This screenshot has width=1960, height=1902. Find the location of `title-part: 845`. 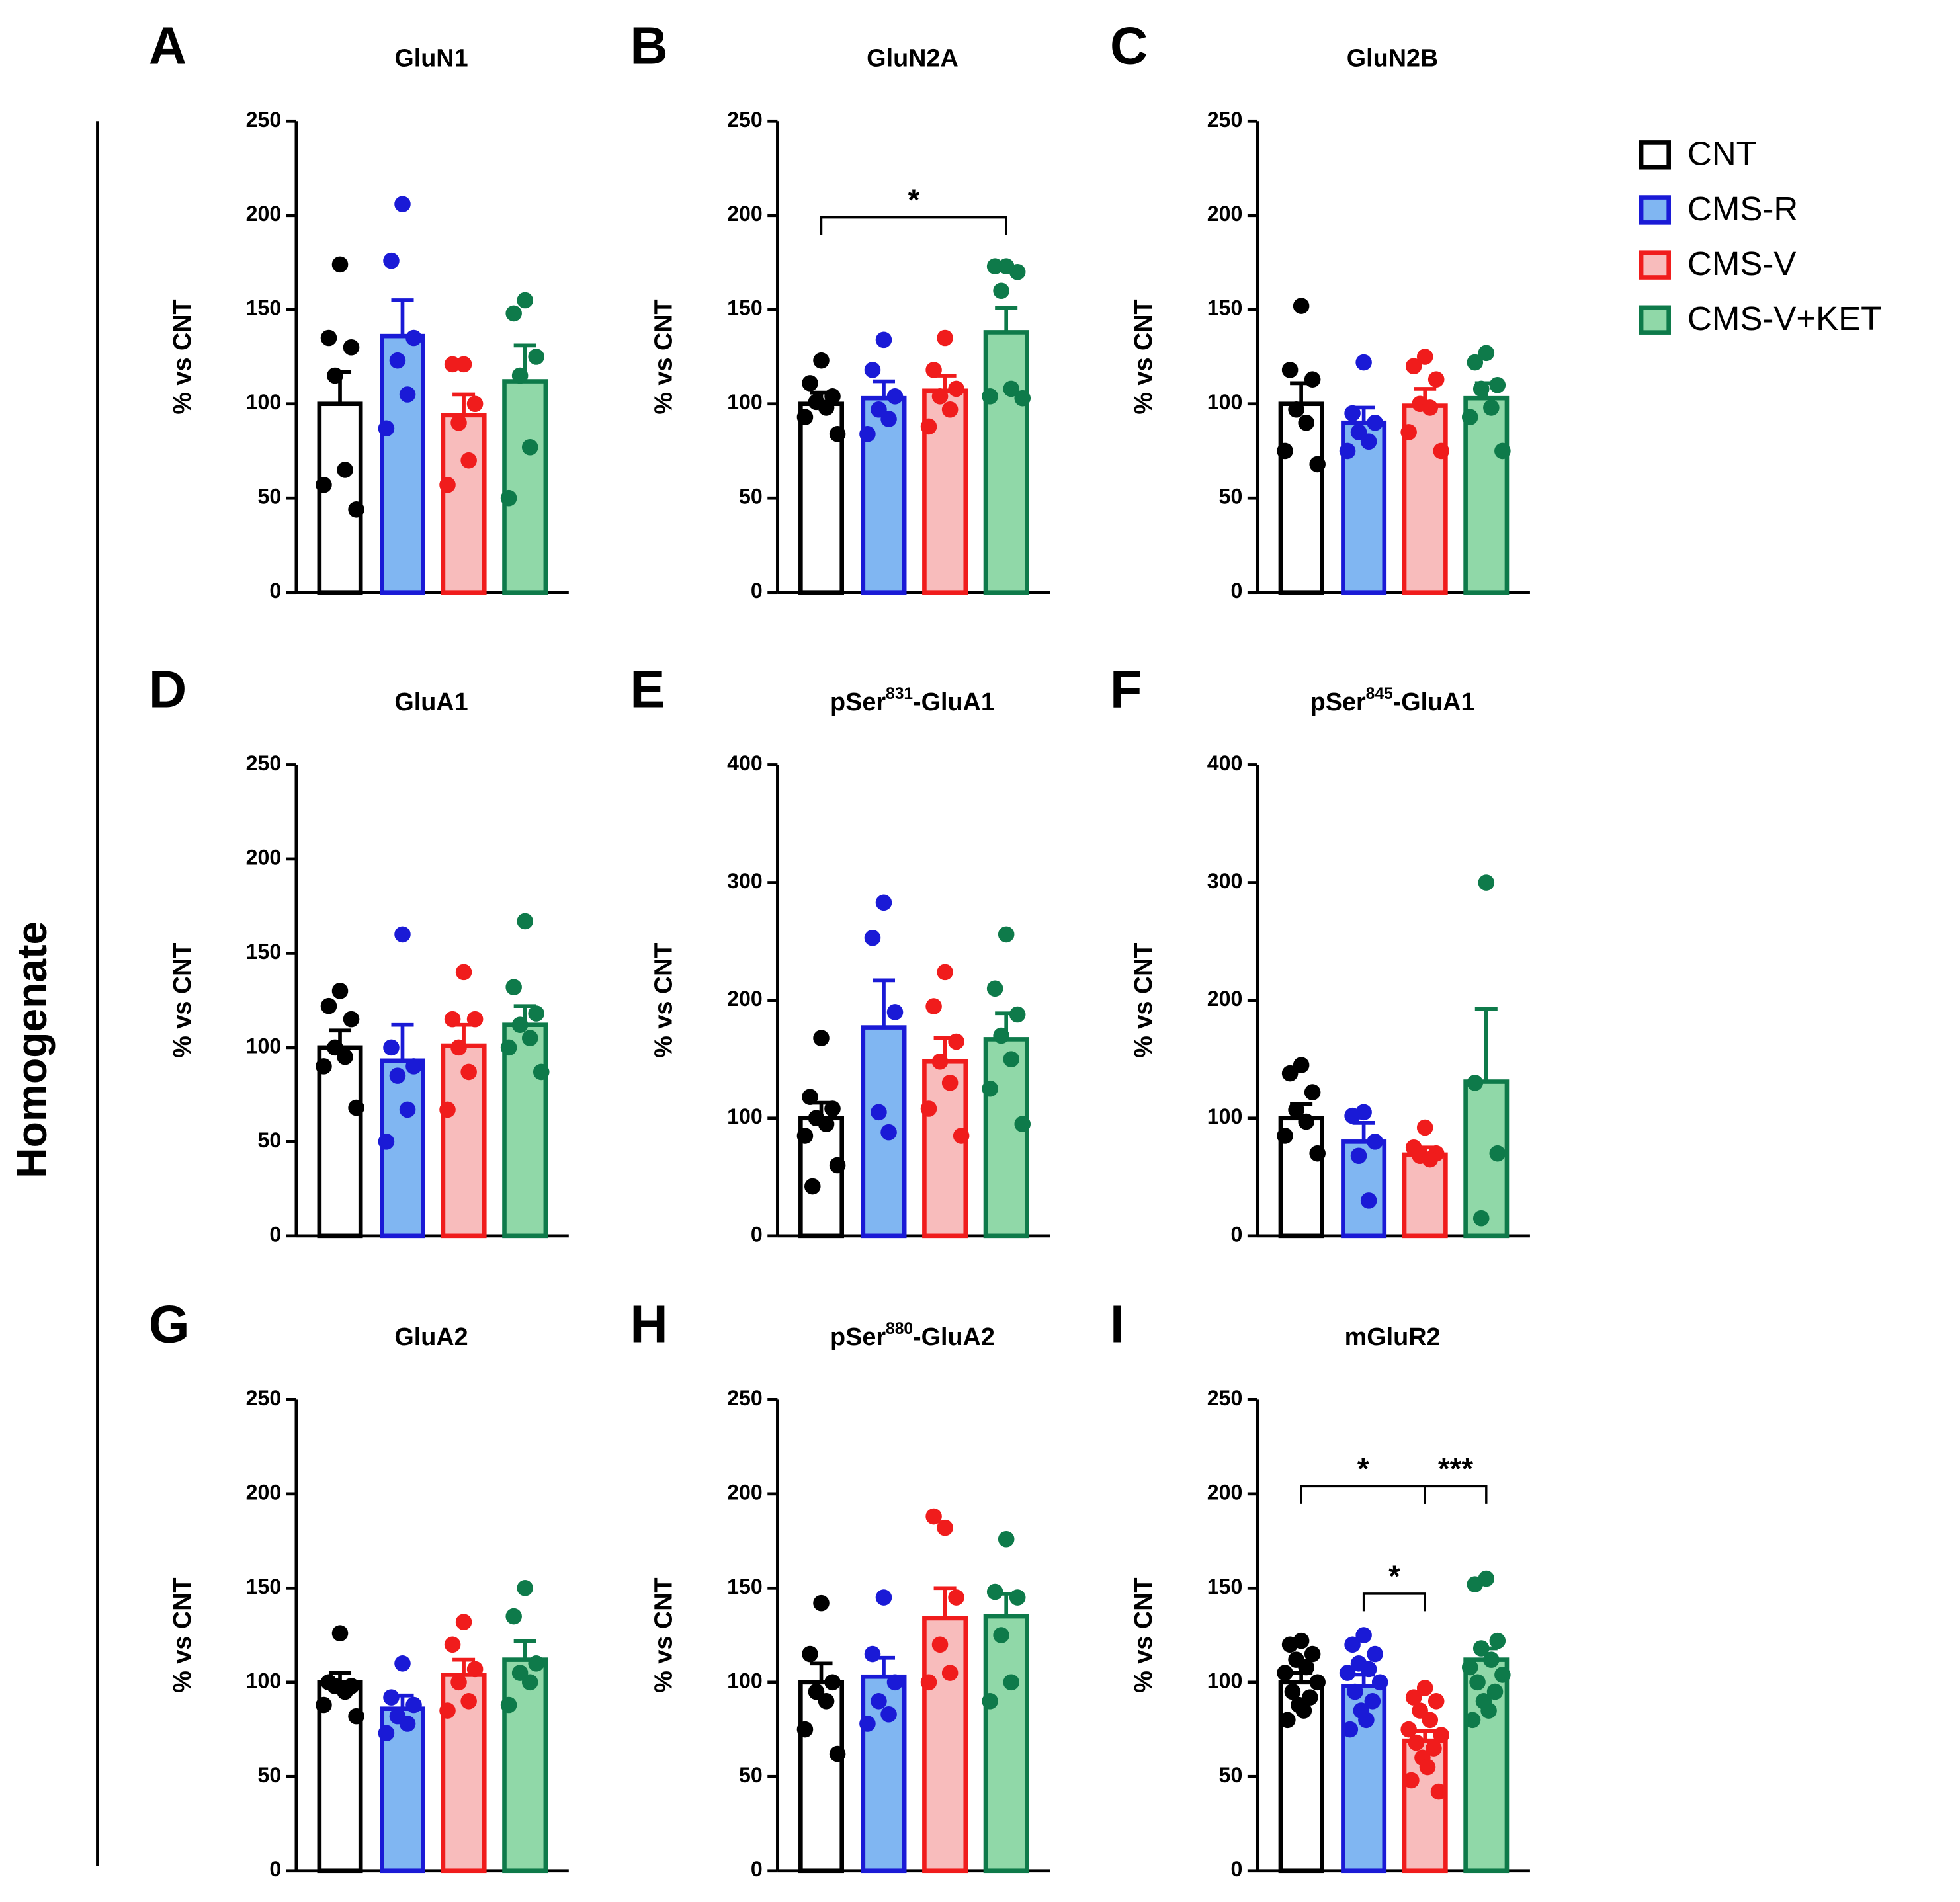

title-part: 845 is located at coordinates (1379, 694).